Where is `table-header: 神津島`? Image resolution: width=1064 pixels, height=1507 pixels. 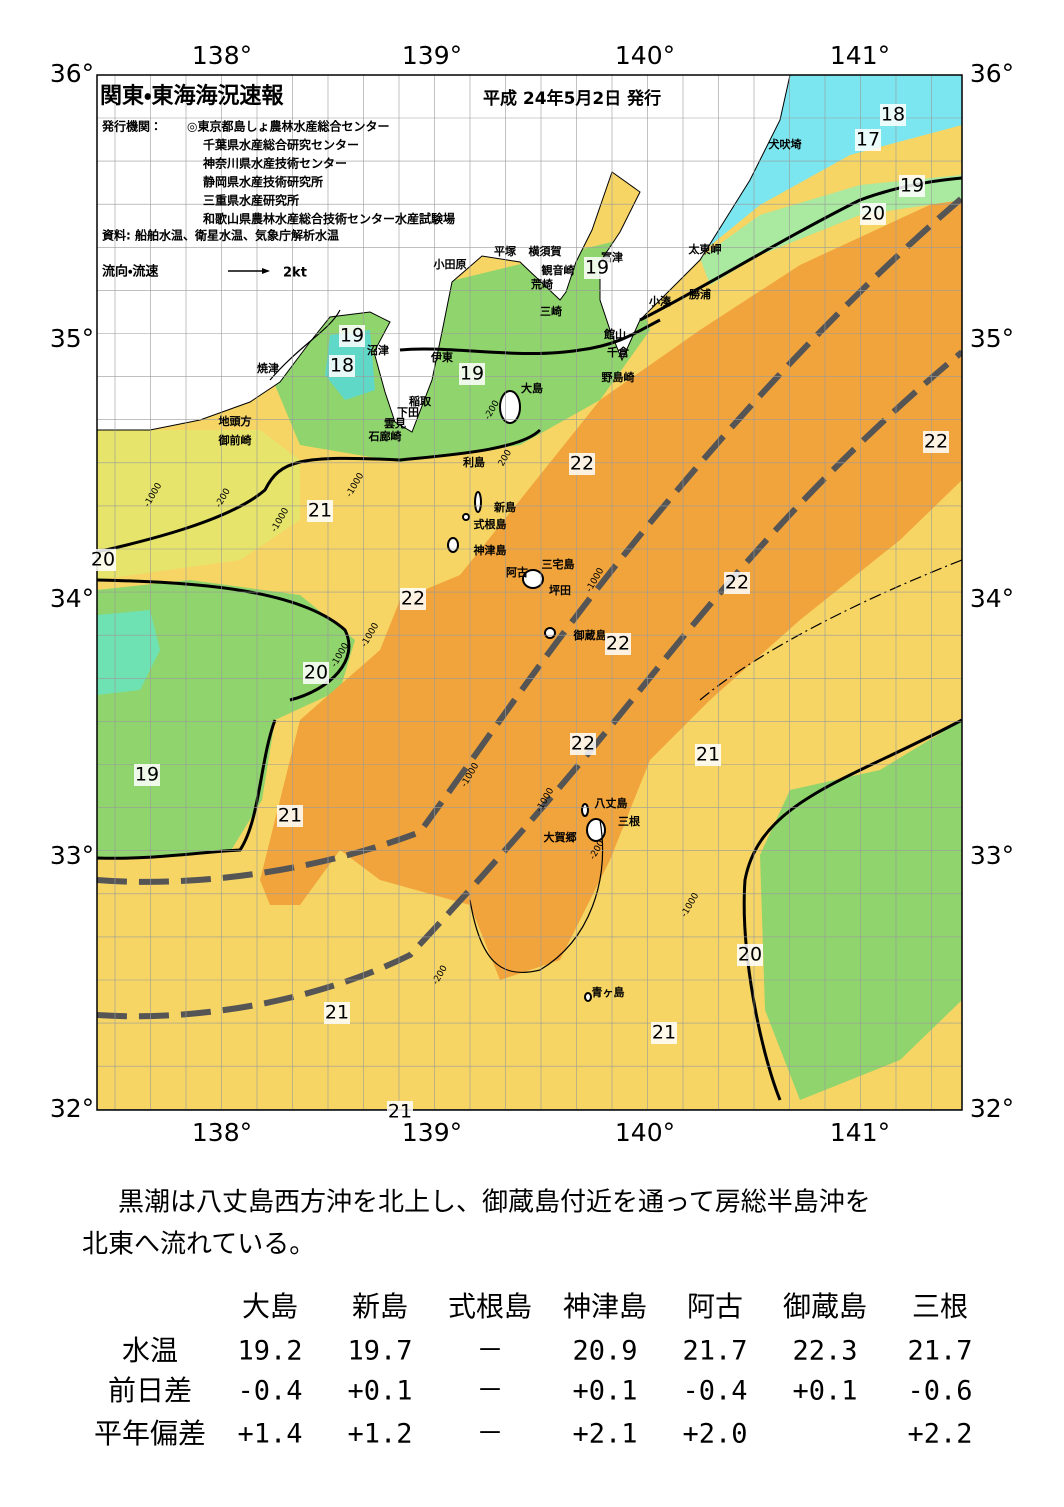
table-header: 神津島 is located at coordinates (605, 1306).